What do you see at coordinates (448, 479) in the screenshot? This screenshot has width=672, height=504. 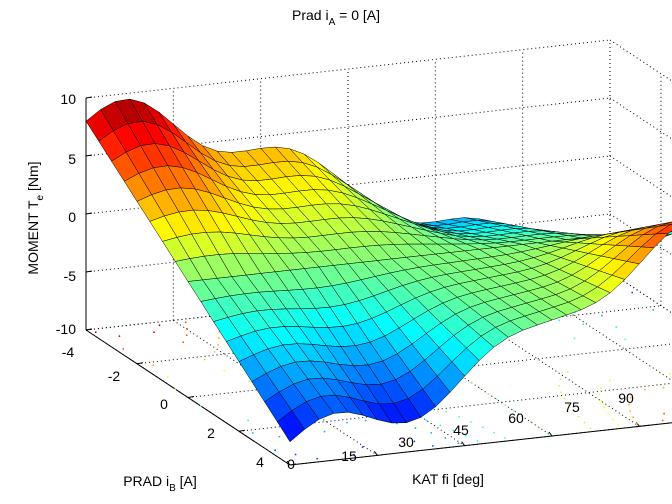 I see `x-axis-label: KAT fi [deg]` at bounding box center [448, 479].